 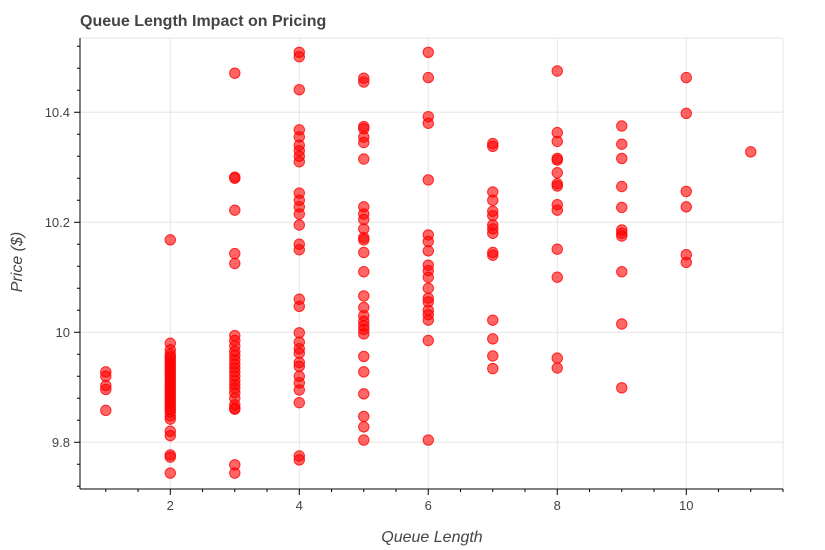 I want to click on x-tick-label: 2, so click(x=170, y=505).